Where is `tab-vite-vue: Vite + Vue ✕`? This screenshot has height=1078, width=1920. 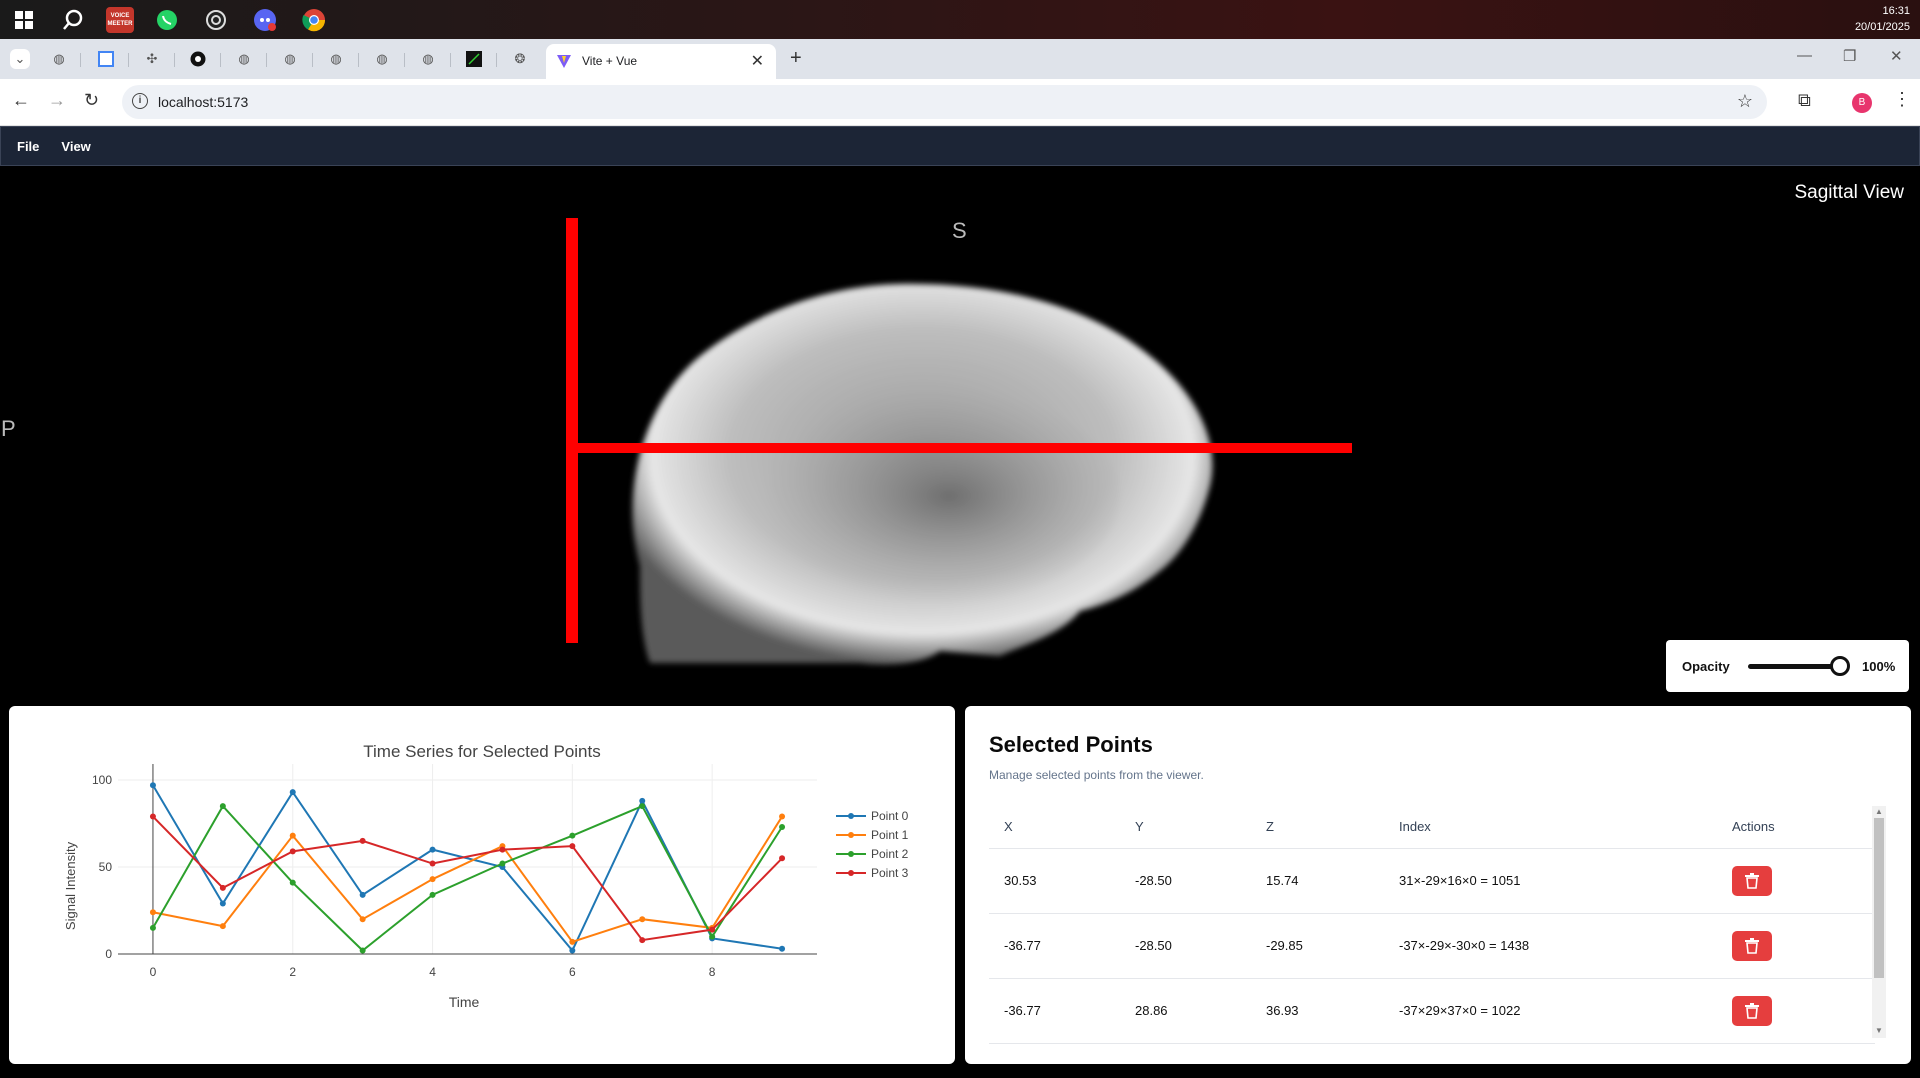
tab-vite-vue: Vite + Vue ✕ is located at coordinates (661, 61).